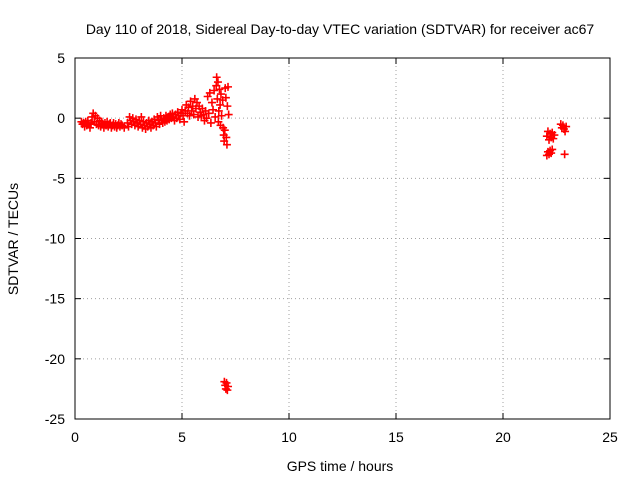 The height and width of the screenshot is (480, 640). What do you see at coordinates (503, 437) in the screenshot?
I see `x-tick-label: 20` at bounding box center [503, 437].